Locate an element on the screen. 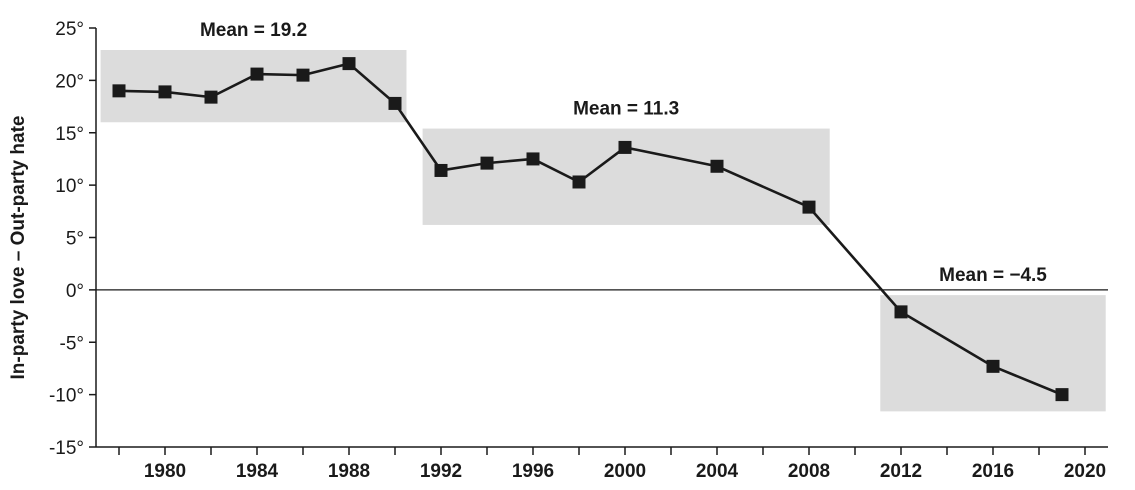  y-tick-label: 25° is located at coordinates (69, 29).